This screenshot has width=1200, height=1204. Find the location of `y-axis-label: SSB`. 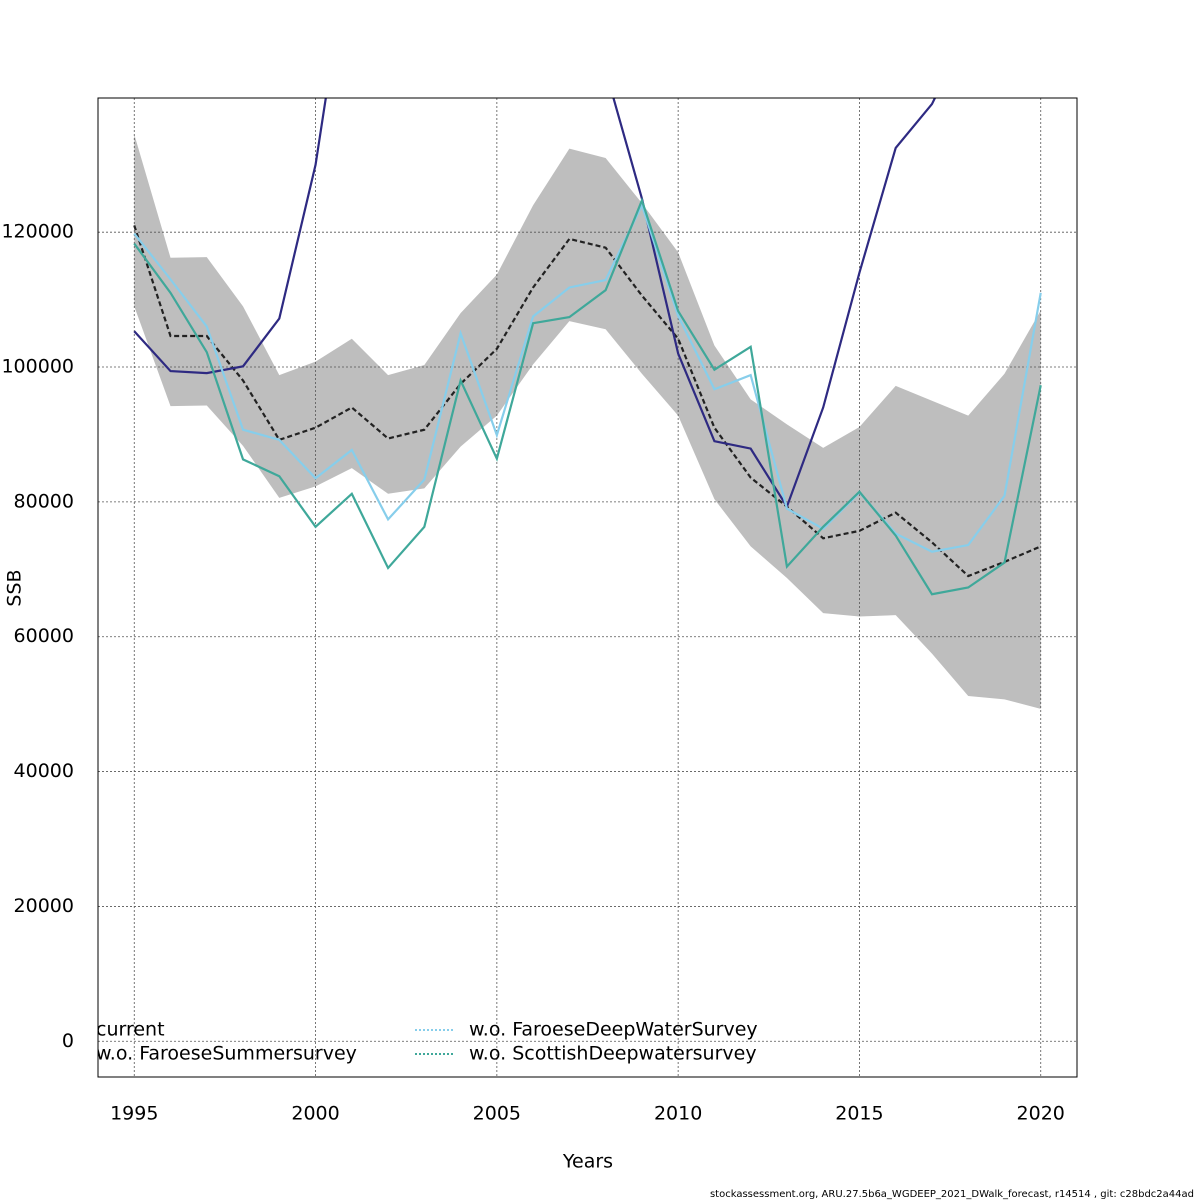

y-axis-label: SSB is located at coordinates (15, 587).